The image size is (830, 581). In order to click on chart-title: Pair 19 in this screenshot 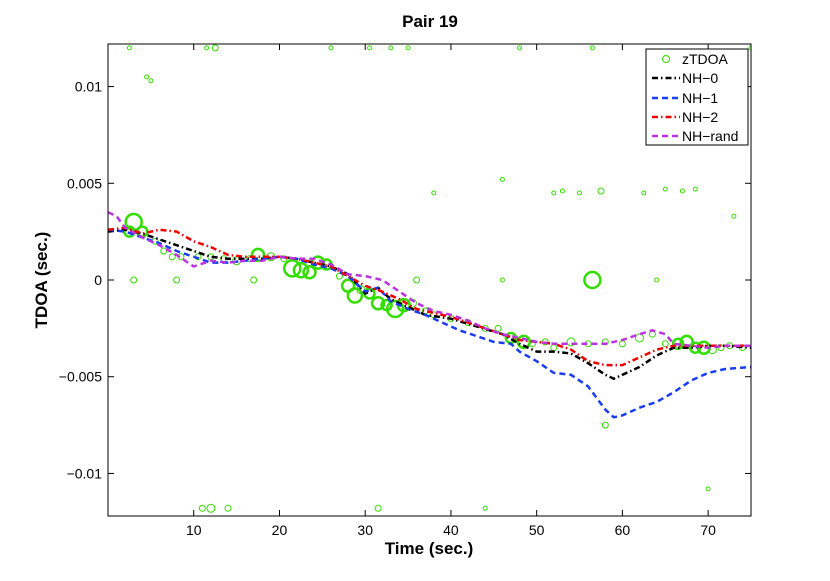, I will do `click(430, 21)`.